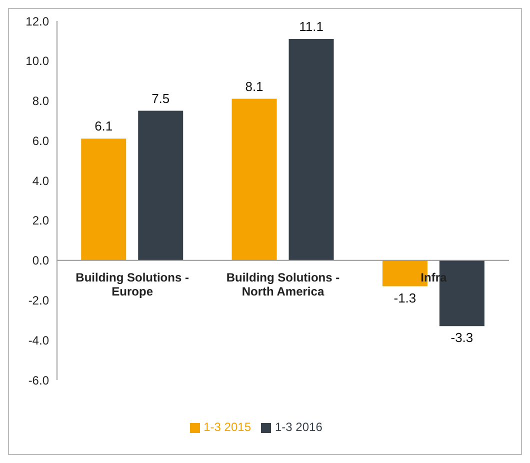 The image size is (530, 463). I want to click on x-tick-label: Building Solutions - North America, so click(283, 284).